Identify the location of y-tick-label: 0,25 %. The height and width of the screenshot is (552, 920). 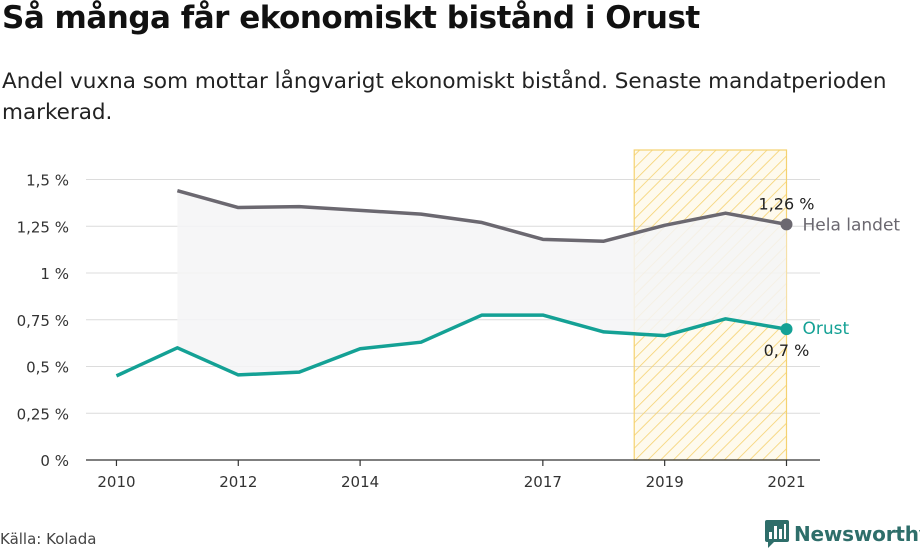
(43, 414).